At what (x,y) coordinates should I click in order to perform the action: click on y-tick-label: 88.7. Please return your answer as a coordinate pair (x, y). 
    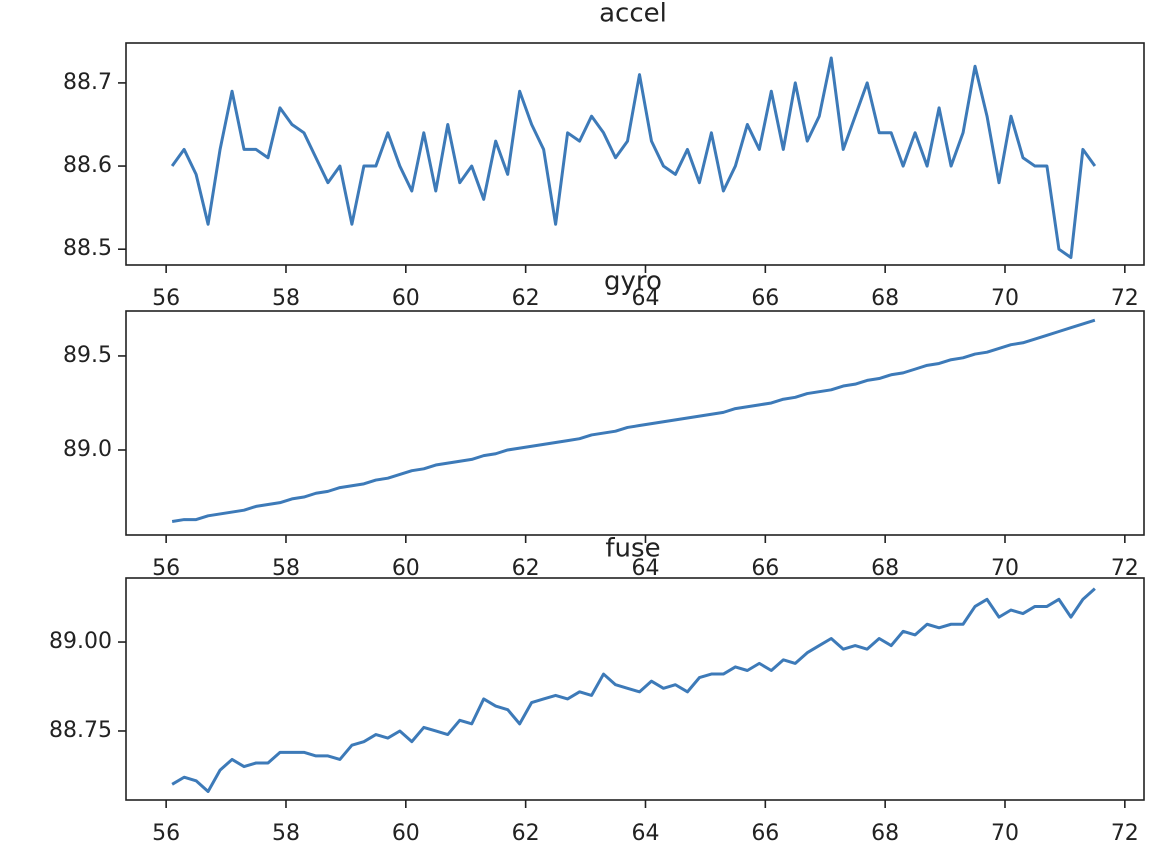
    Looking at the image, I should click on (87, 82).